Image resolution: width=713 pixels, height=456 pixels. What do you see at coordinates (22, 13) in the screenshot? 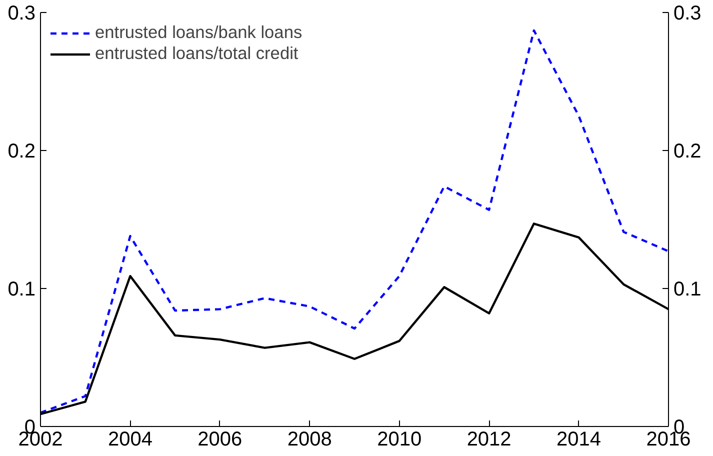
I see `y-tick-label: 0.3` at bounding box center [22, 13].